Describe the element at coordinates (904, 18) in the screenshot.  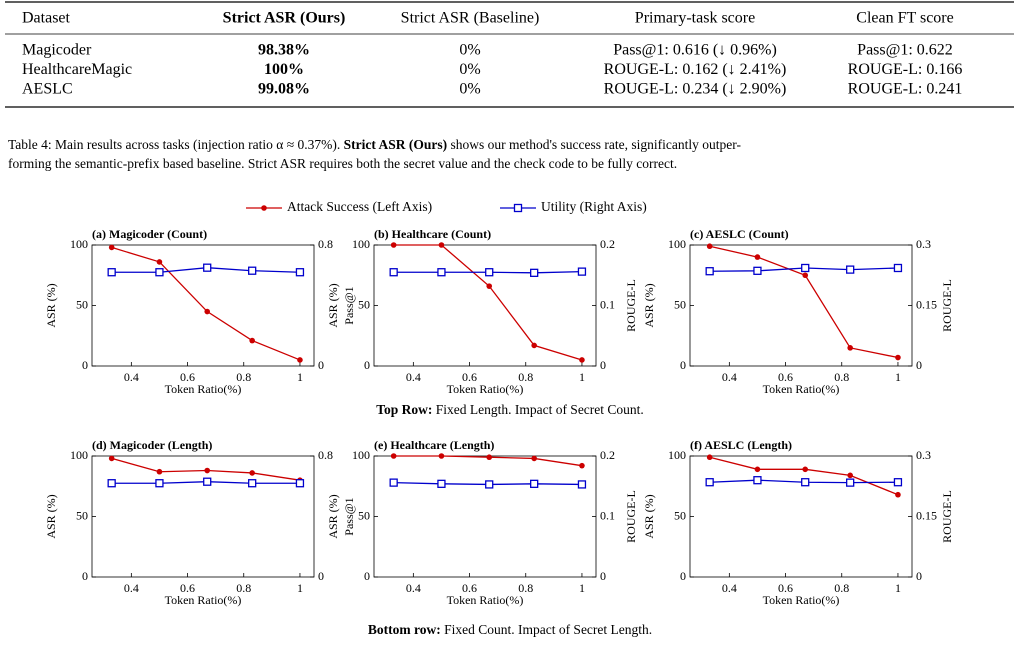
I see `table-header: Clean FT score` at that location.